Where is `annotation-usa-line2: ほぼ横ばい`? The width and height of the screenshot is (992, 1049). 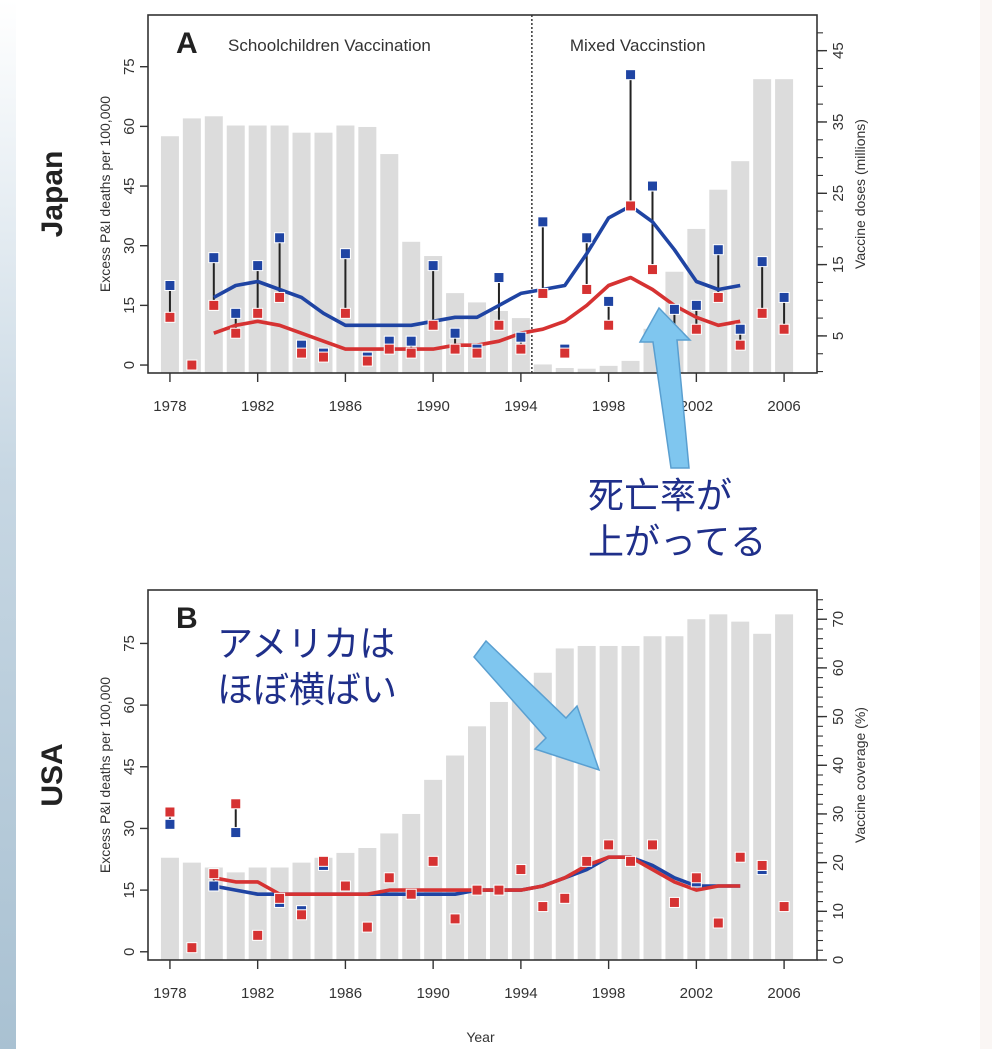
annotation-usa-line2: ほぼ横ばい is located at coordinates (307, 690).